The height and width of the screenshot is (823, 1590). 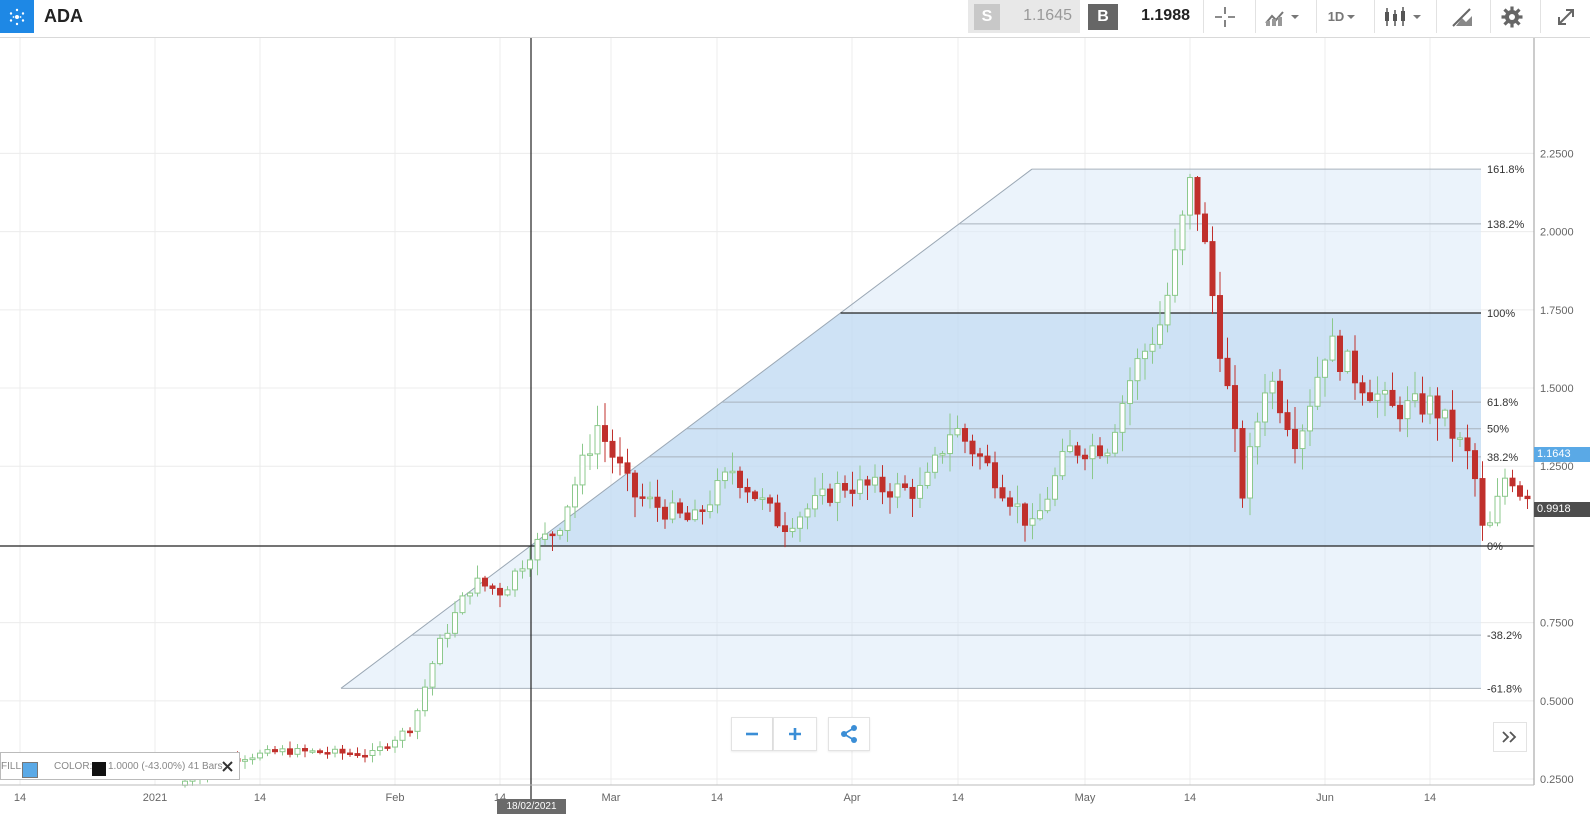 I want to click on crosshair-button, so click(x=1224, y=16).